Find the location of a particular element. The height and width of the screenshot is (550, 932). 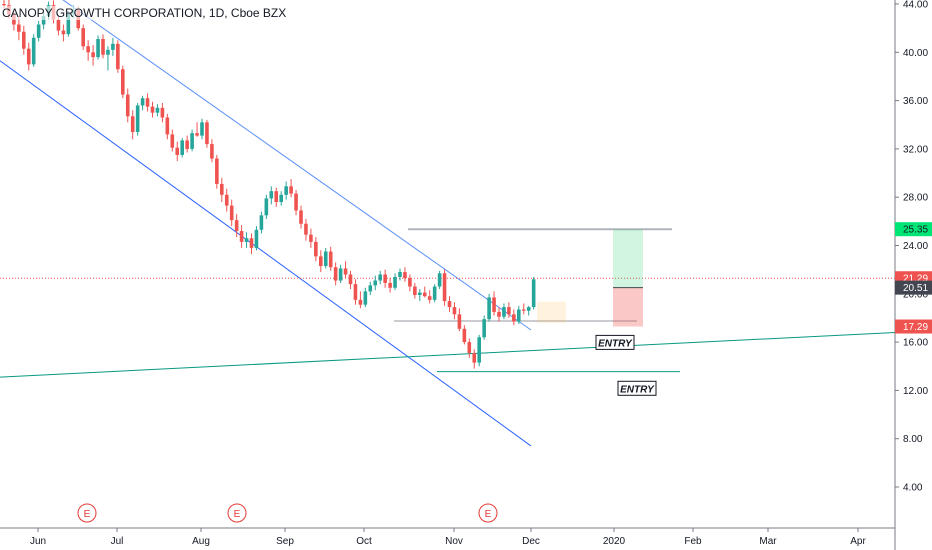

time-tick-label: Dec is located at coordinates (531, 541).